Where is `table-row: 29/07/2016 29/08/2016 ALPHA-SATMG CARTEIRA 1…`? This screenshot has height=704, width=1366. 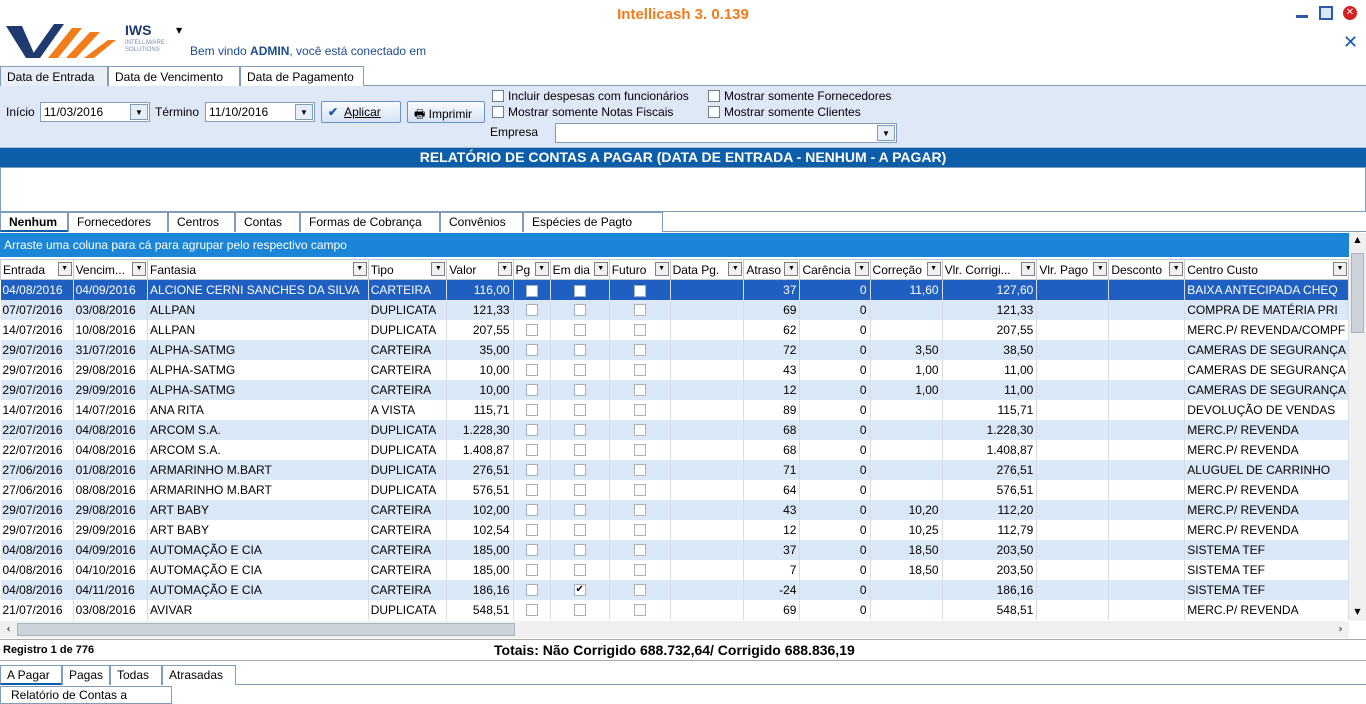
table-row: 29/07/2016 29/08/2016 ALPHA-SATMG CARTEIRA 1… is located at coordinates (674, 369).